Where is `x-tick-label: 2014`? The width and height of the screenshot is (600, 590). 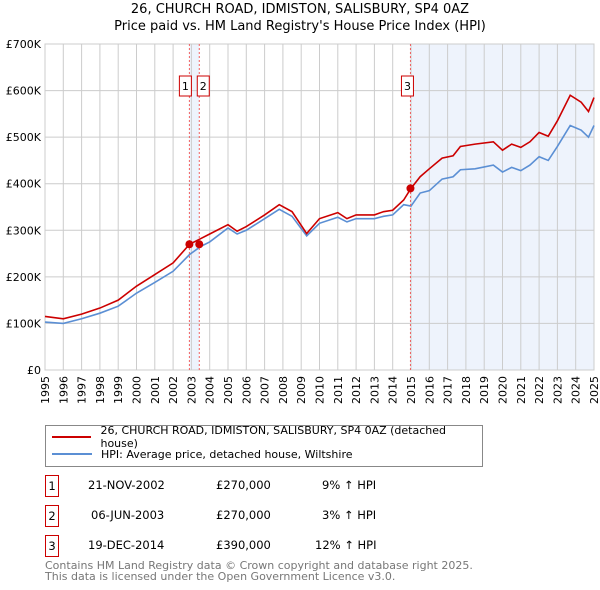 x-tick-label: 2014 is located at coordinates (393, 390).